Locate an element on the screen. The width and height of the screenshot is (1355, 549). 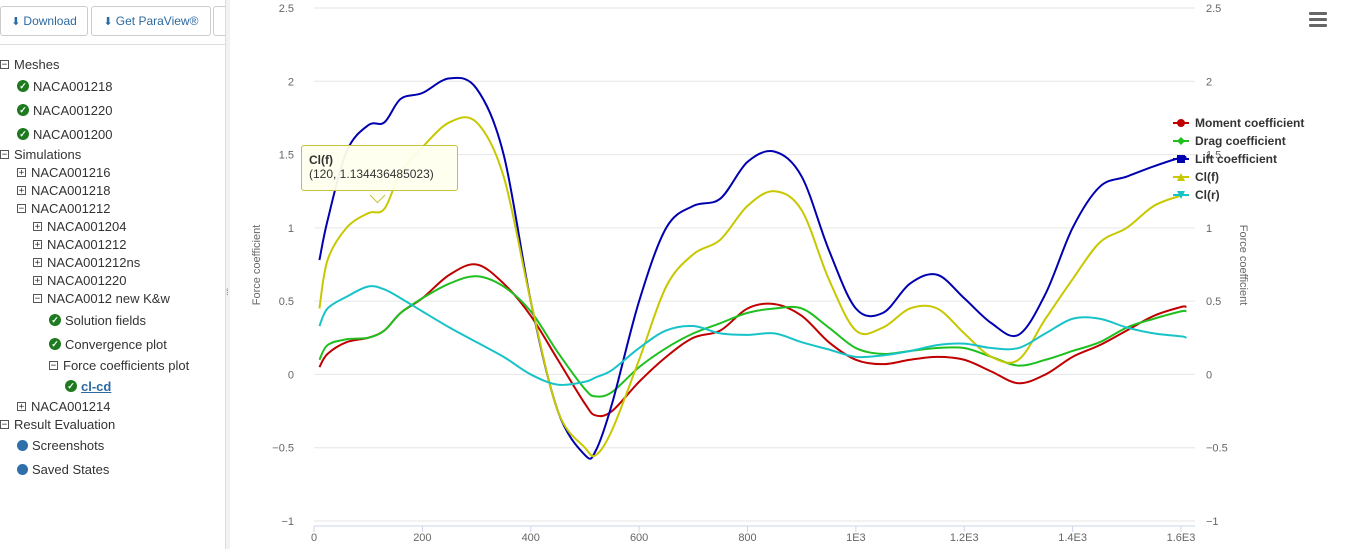
legend-label: Lift coefficient is located at coordinates (1236, 159).